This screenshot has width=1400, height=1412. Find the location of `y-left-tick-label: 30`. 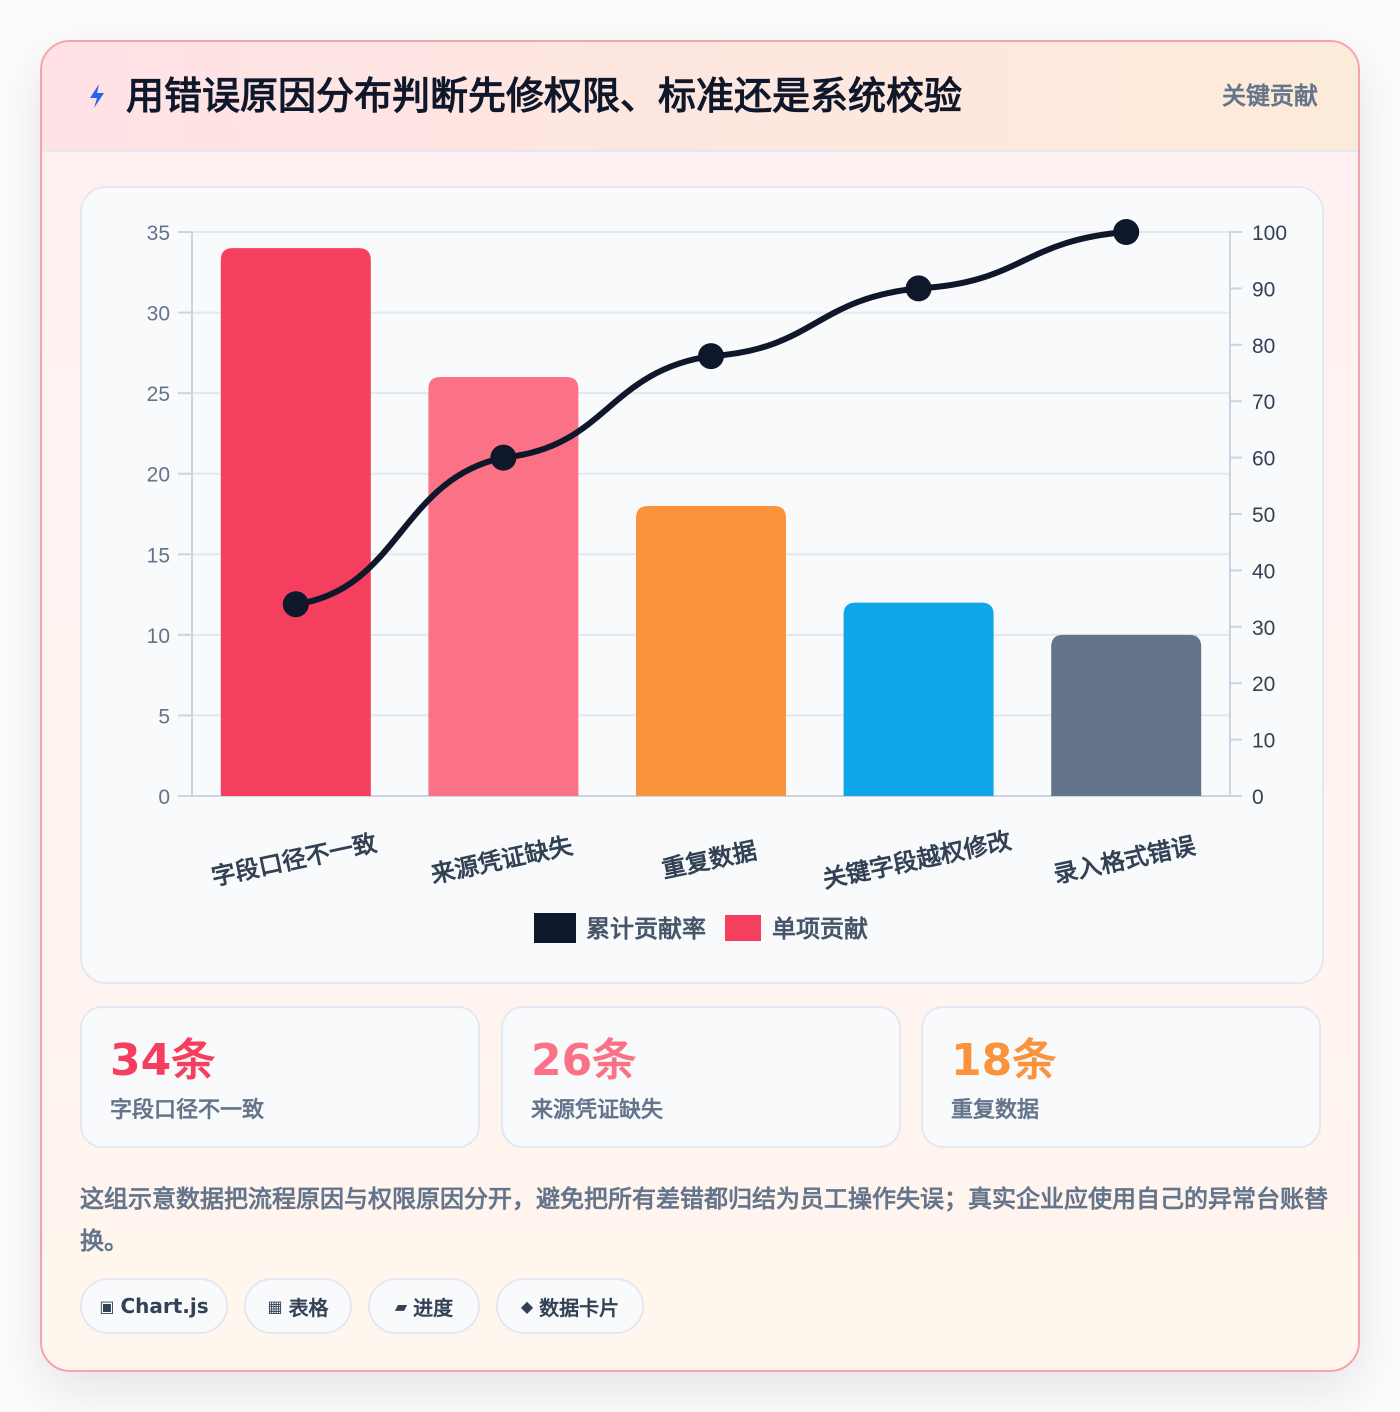

y-left-tick-label: 30 is located at coordinates (158, 314).